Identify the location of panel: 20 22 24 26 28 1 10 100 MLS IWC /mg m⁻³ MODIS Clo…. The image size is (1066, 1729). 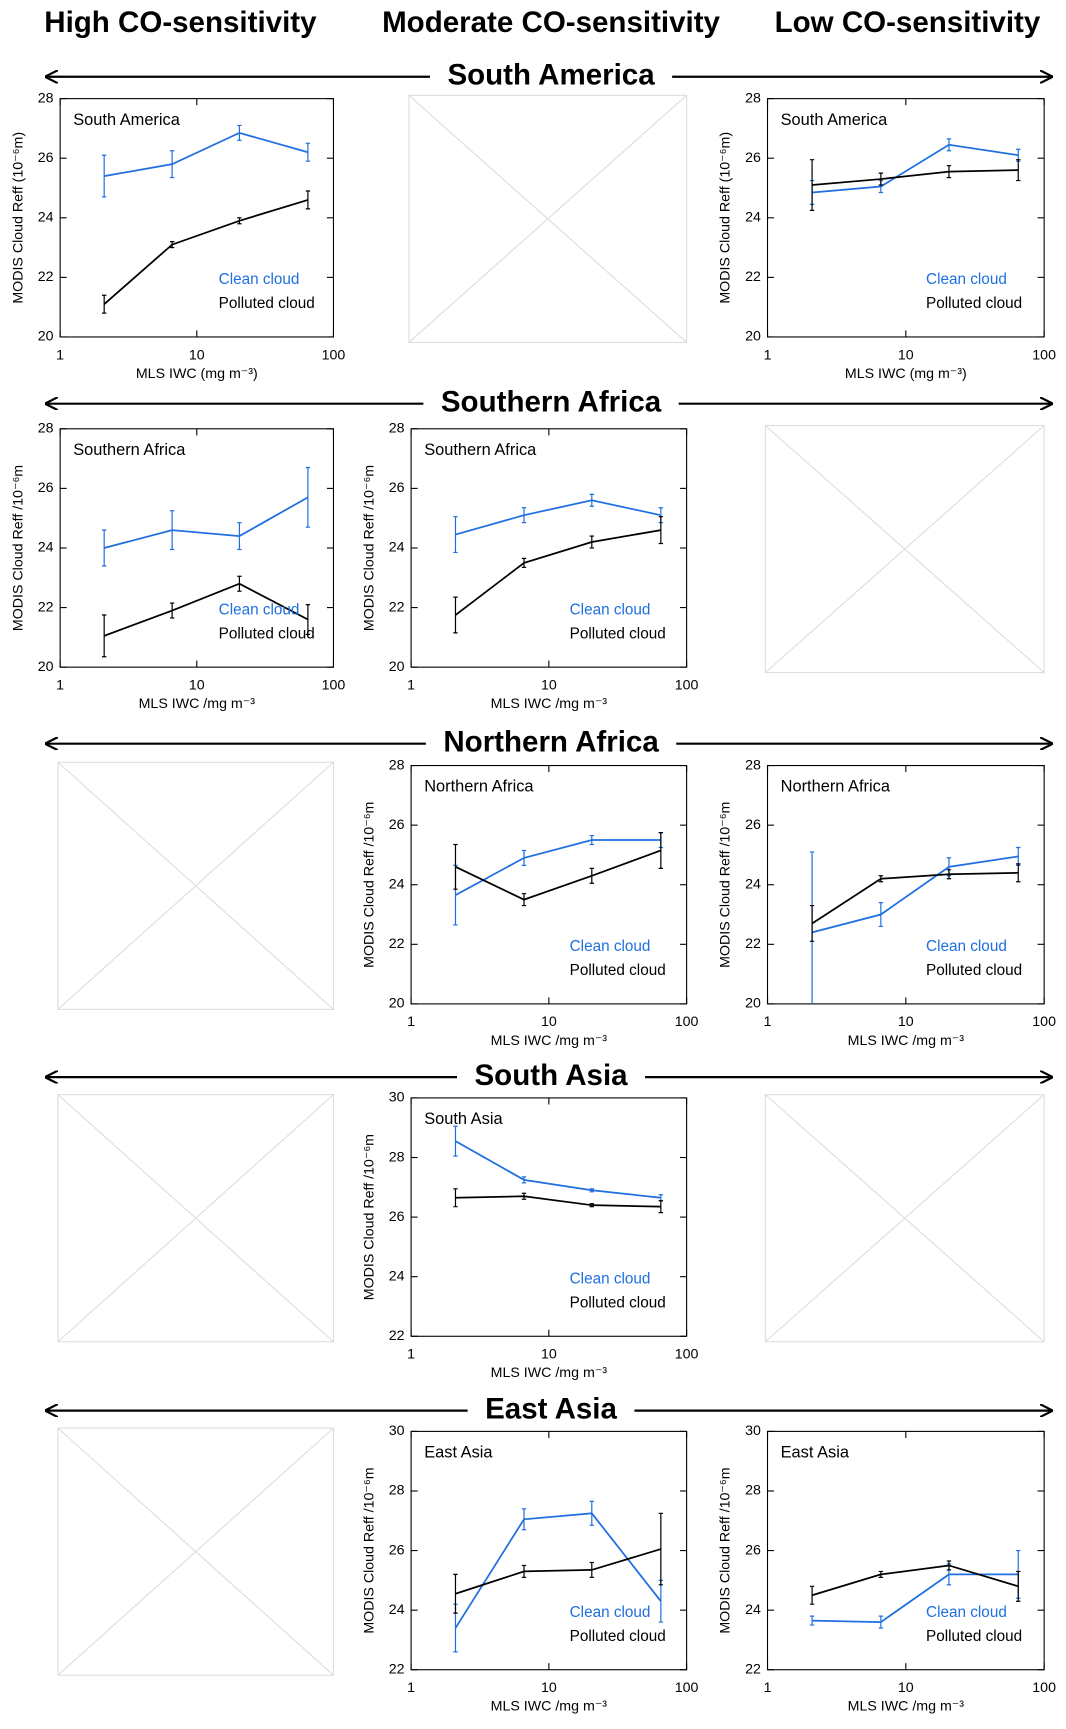
(529, 567).